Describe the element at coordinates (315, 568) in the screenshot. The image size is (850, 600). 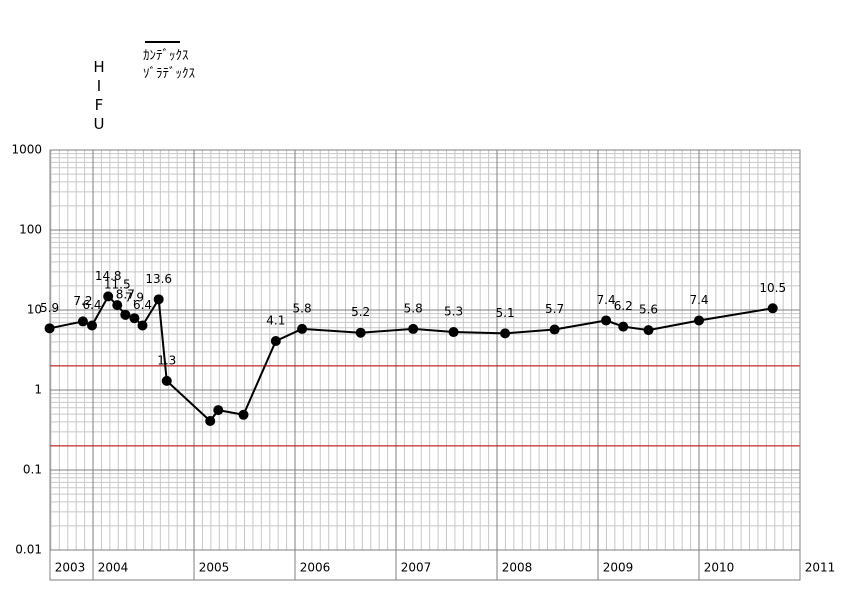
I see `x-tick-label: 2006` at that location.